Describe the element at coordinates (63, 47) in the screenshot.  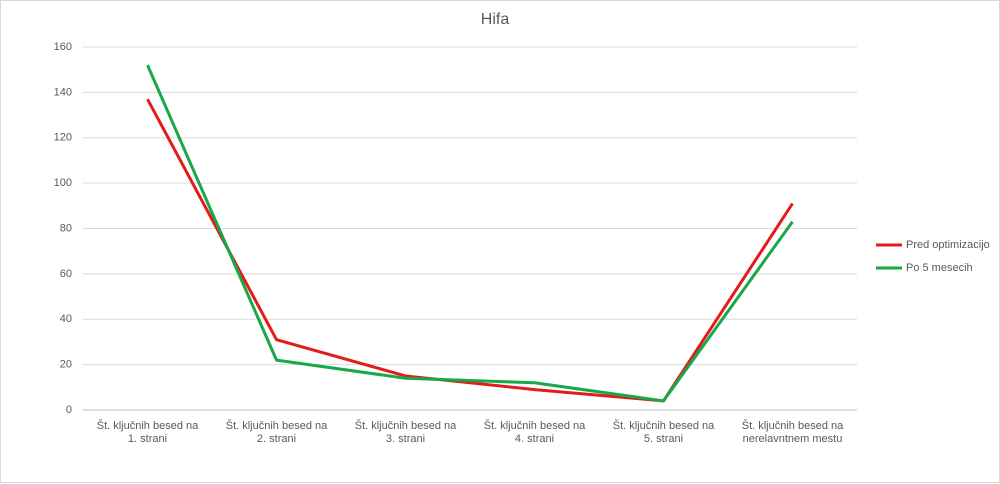
I see `y-tick-label: 160` at that location.